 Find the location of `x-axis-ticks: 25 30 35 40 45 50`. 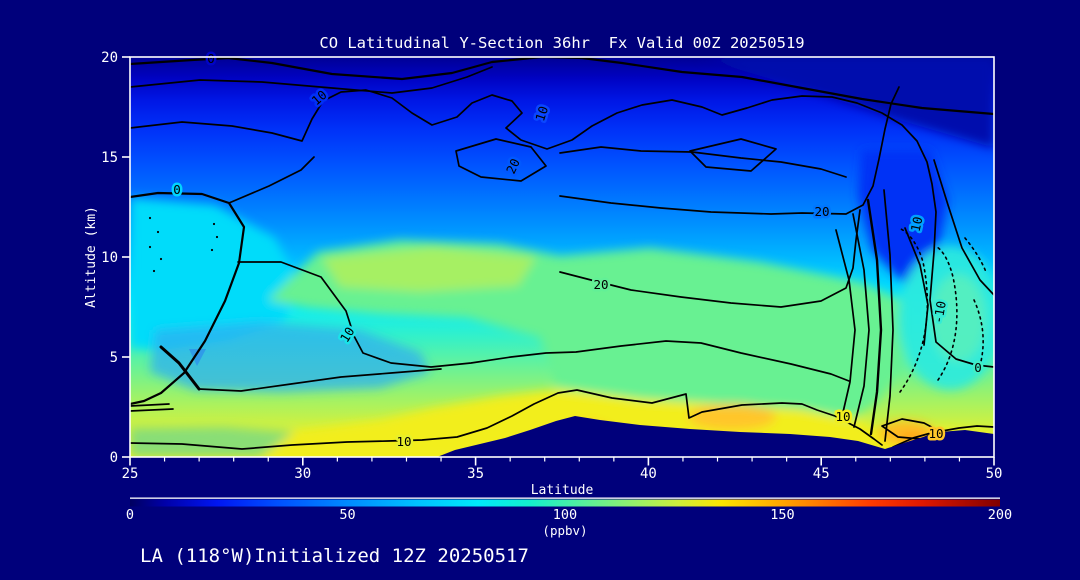

x-axis-ticks: 25 30 35 40 45 50 is located at coordinates (562, 469).